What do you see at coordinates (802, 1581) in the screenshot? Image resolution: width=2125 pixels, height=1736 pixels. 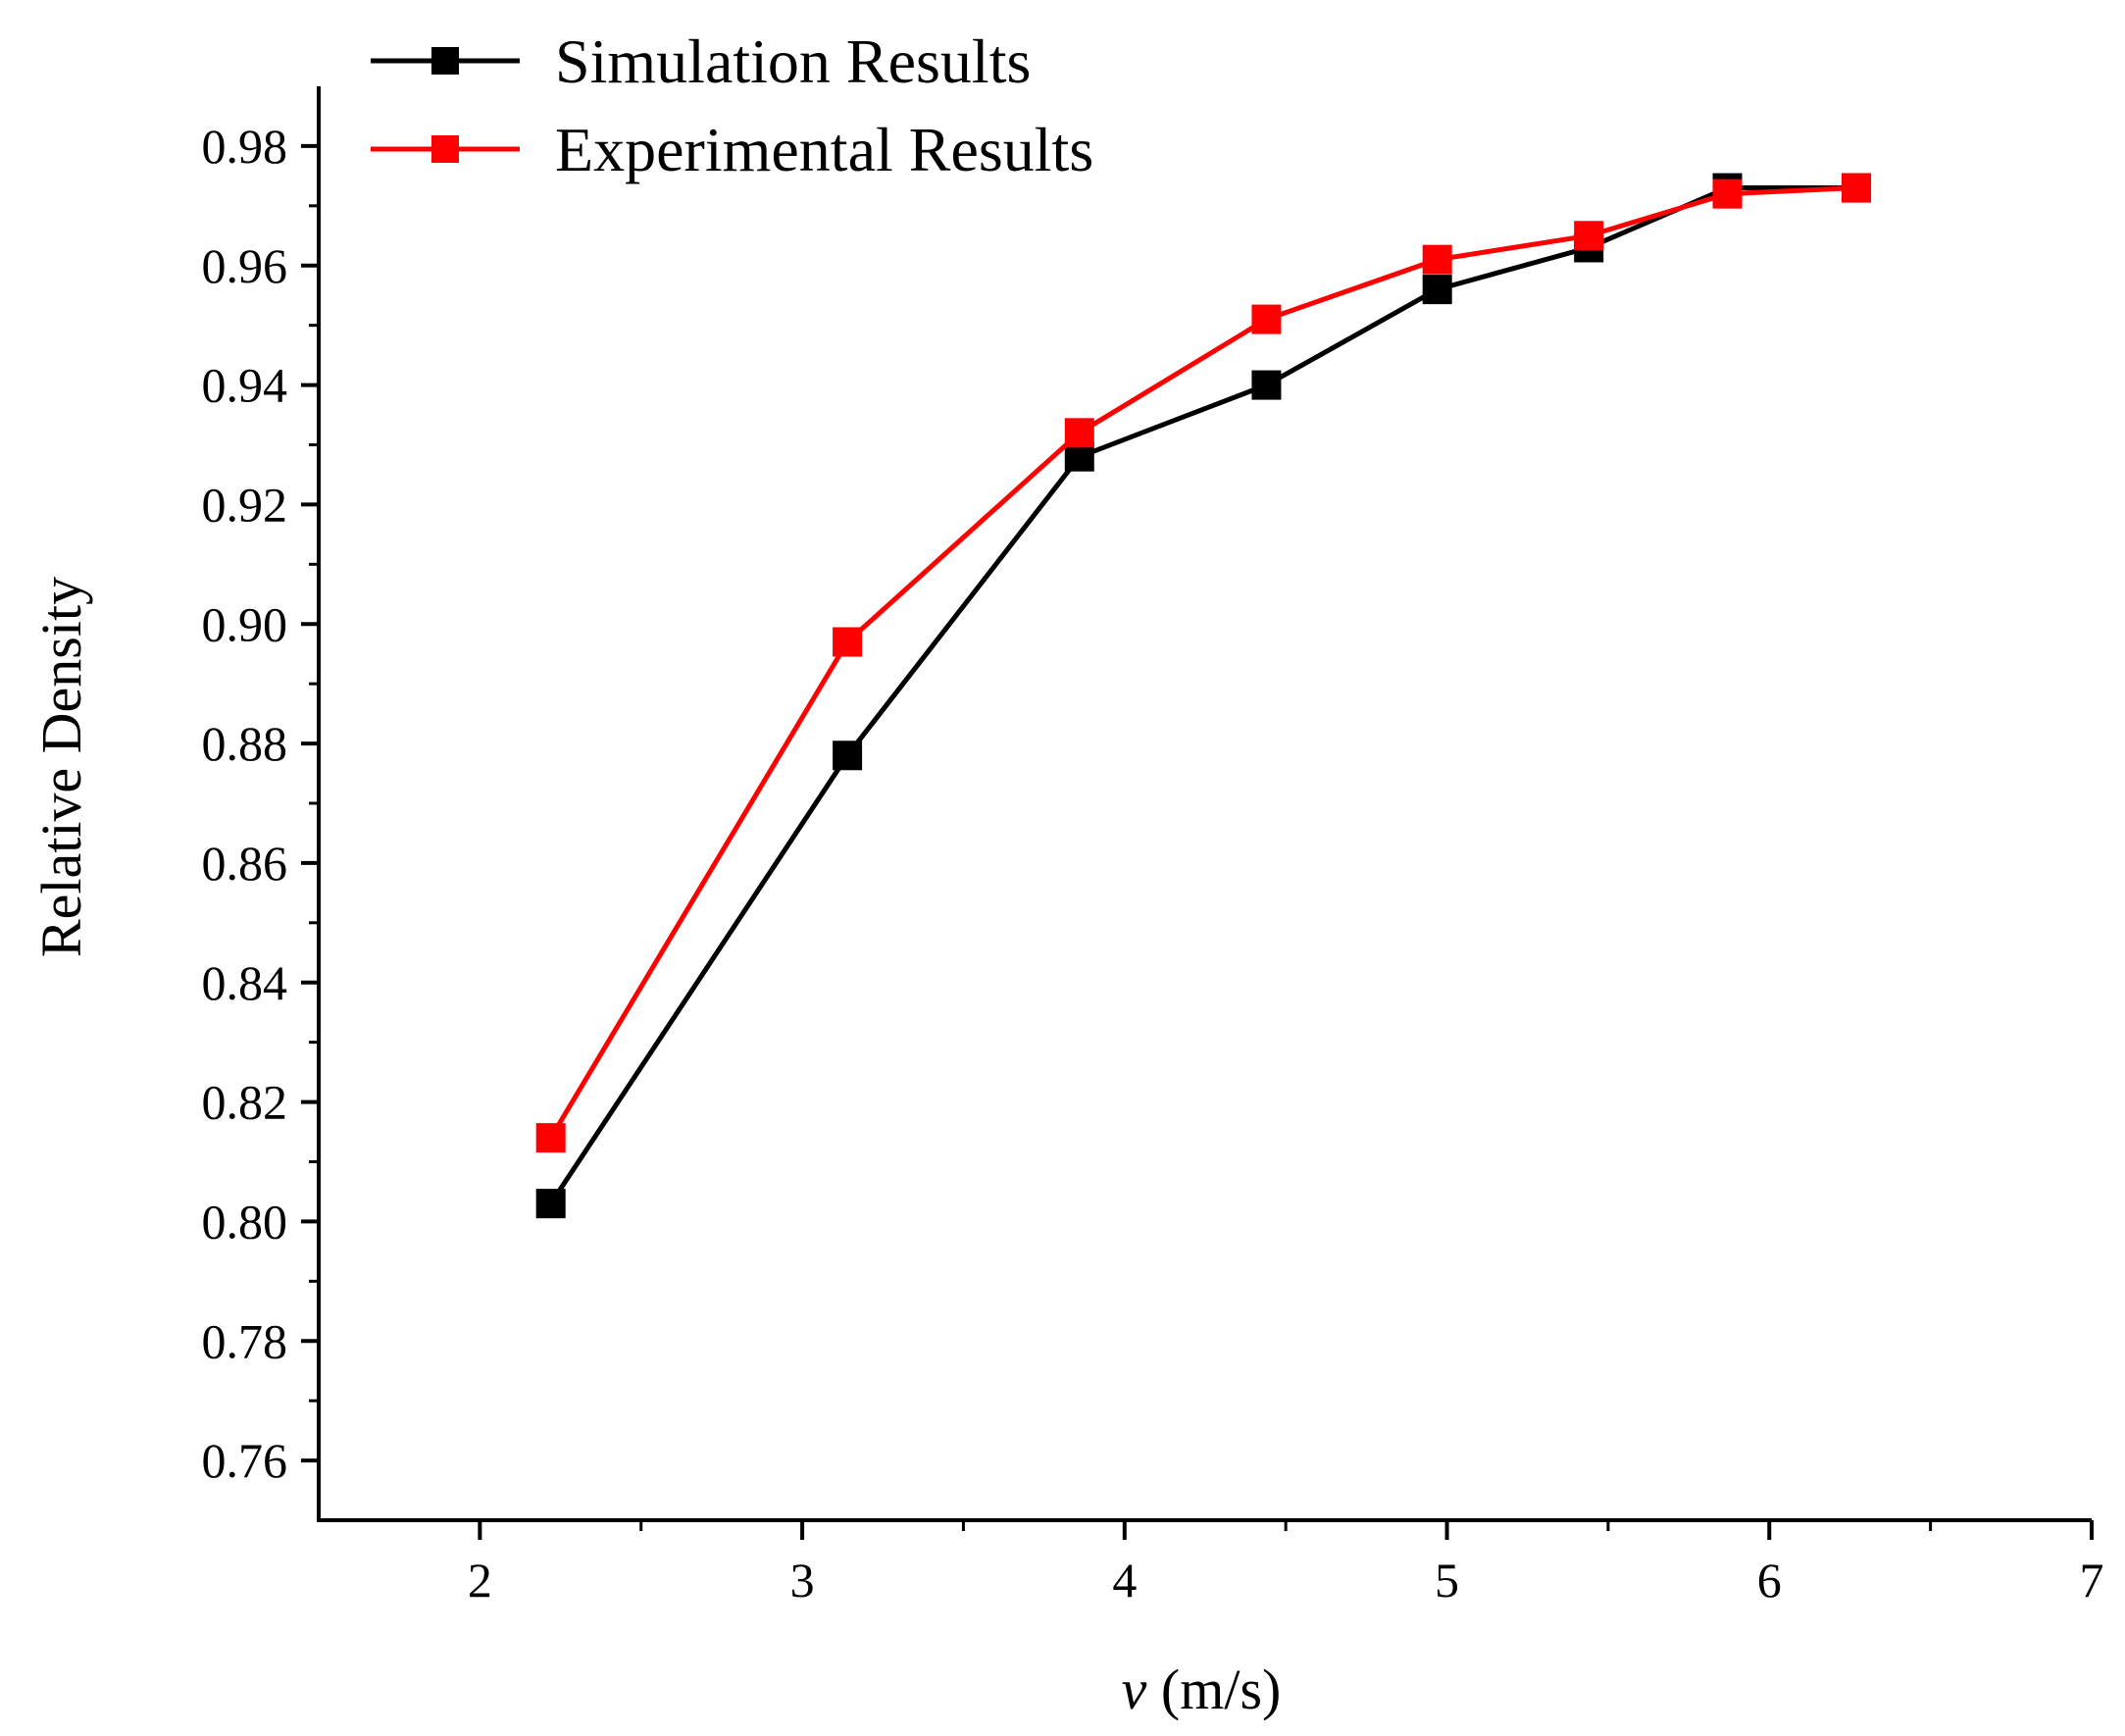 I see `x-tick-label: 3` at bounding box center [802, 1581].